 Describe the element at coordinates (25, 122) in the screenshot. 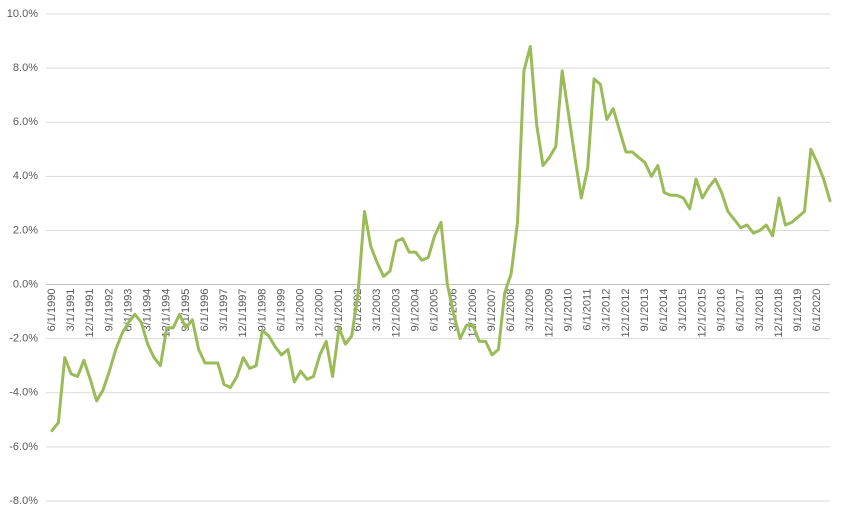

I see `y-tick-label: 6.0%` at that location.